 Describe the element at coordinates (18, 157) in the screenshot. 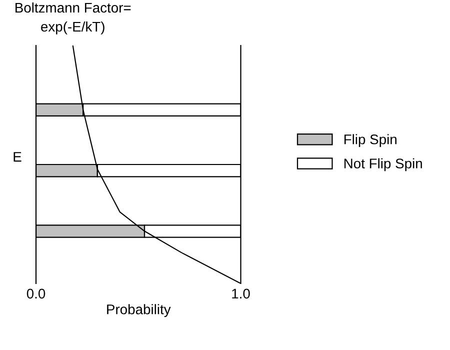

I see `y-axis-title: E` at that location.